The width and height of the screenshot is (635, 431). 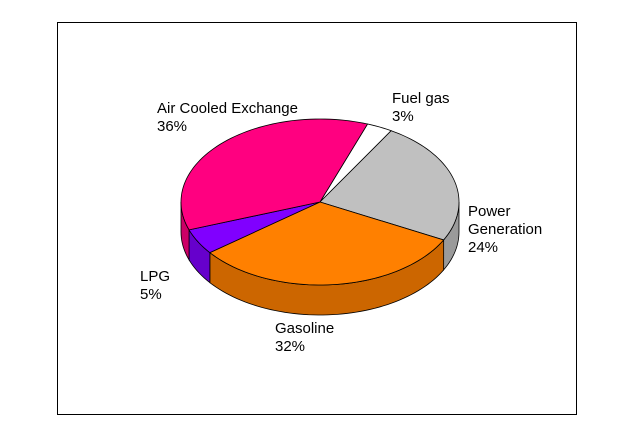 I want to click on category-label: Air Cooled Exchange, so click(x=227, y=108).